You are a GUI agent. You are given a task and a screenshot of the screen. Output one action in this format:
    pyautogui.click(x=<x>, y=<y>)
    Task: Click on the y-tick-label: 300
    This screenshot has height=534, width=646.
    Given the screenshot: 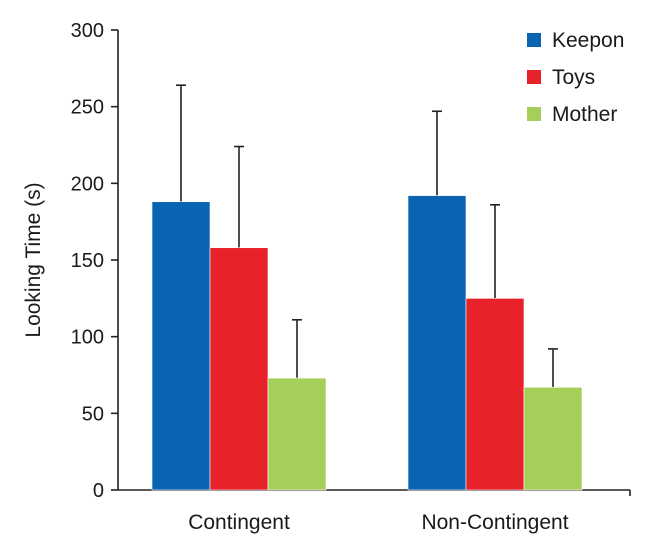 What is the action you would take?
    pyautogui.click(x=87, y=31)
    